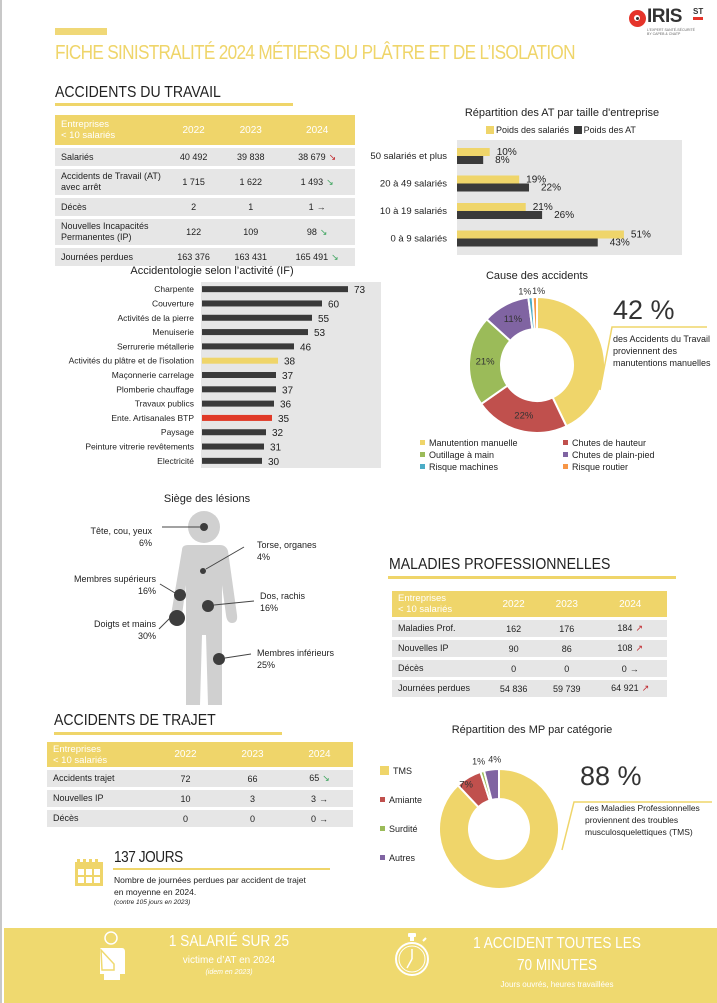 The width and height of the screenshot is (717, 1003). Describe the element at coordinates (613, 455) in the screenshot. I see `legend-label: Chutes de plain-pied` at that location.